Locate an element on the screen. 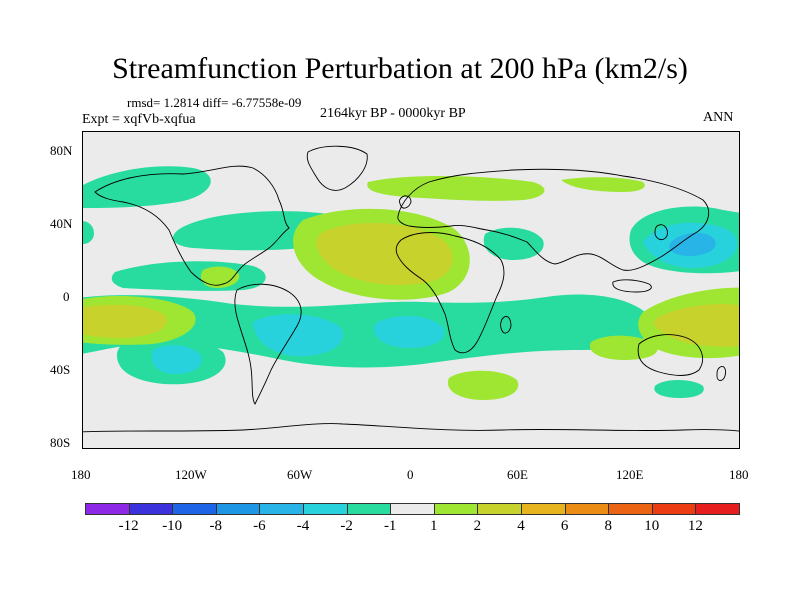 The image size is (800, 600). season-label: ANN is located at coordinates (718, 117).